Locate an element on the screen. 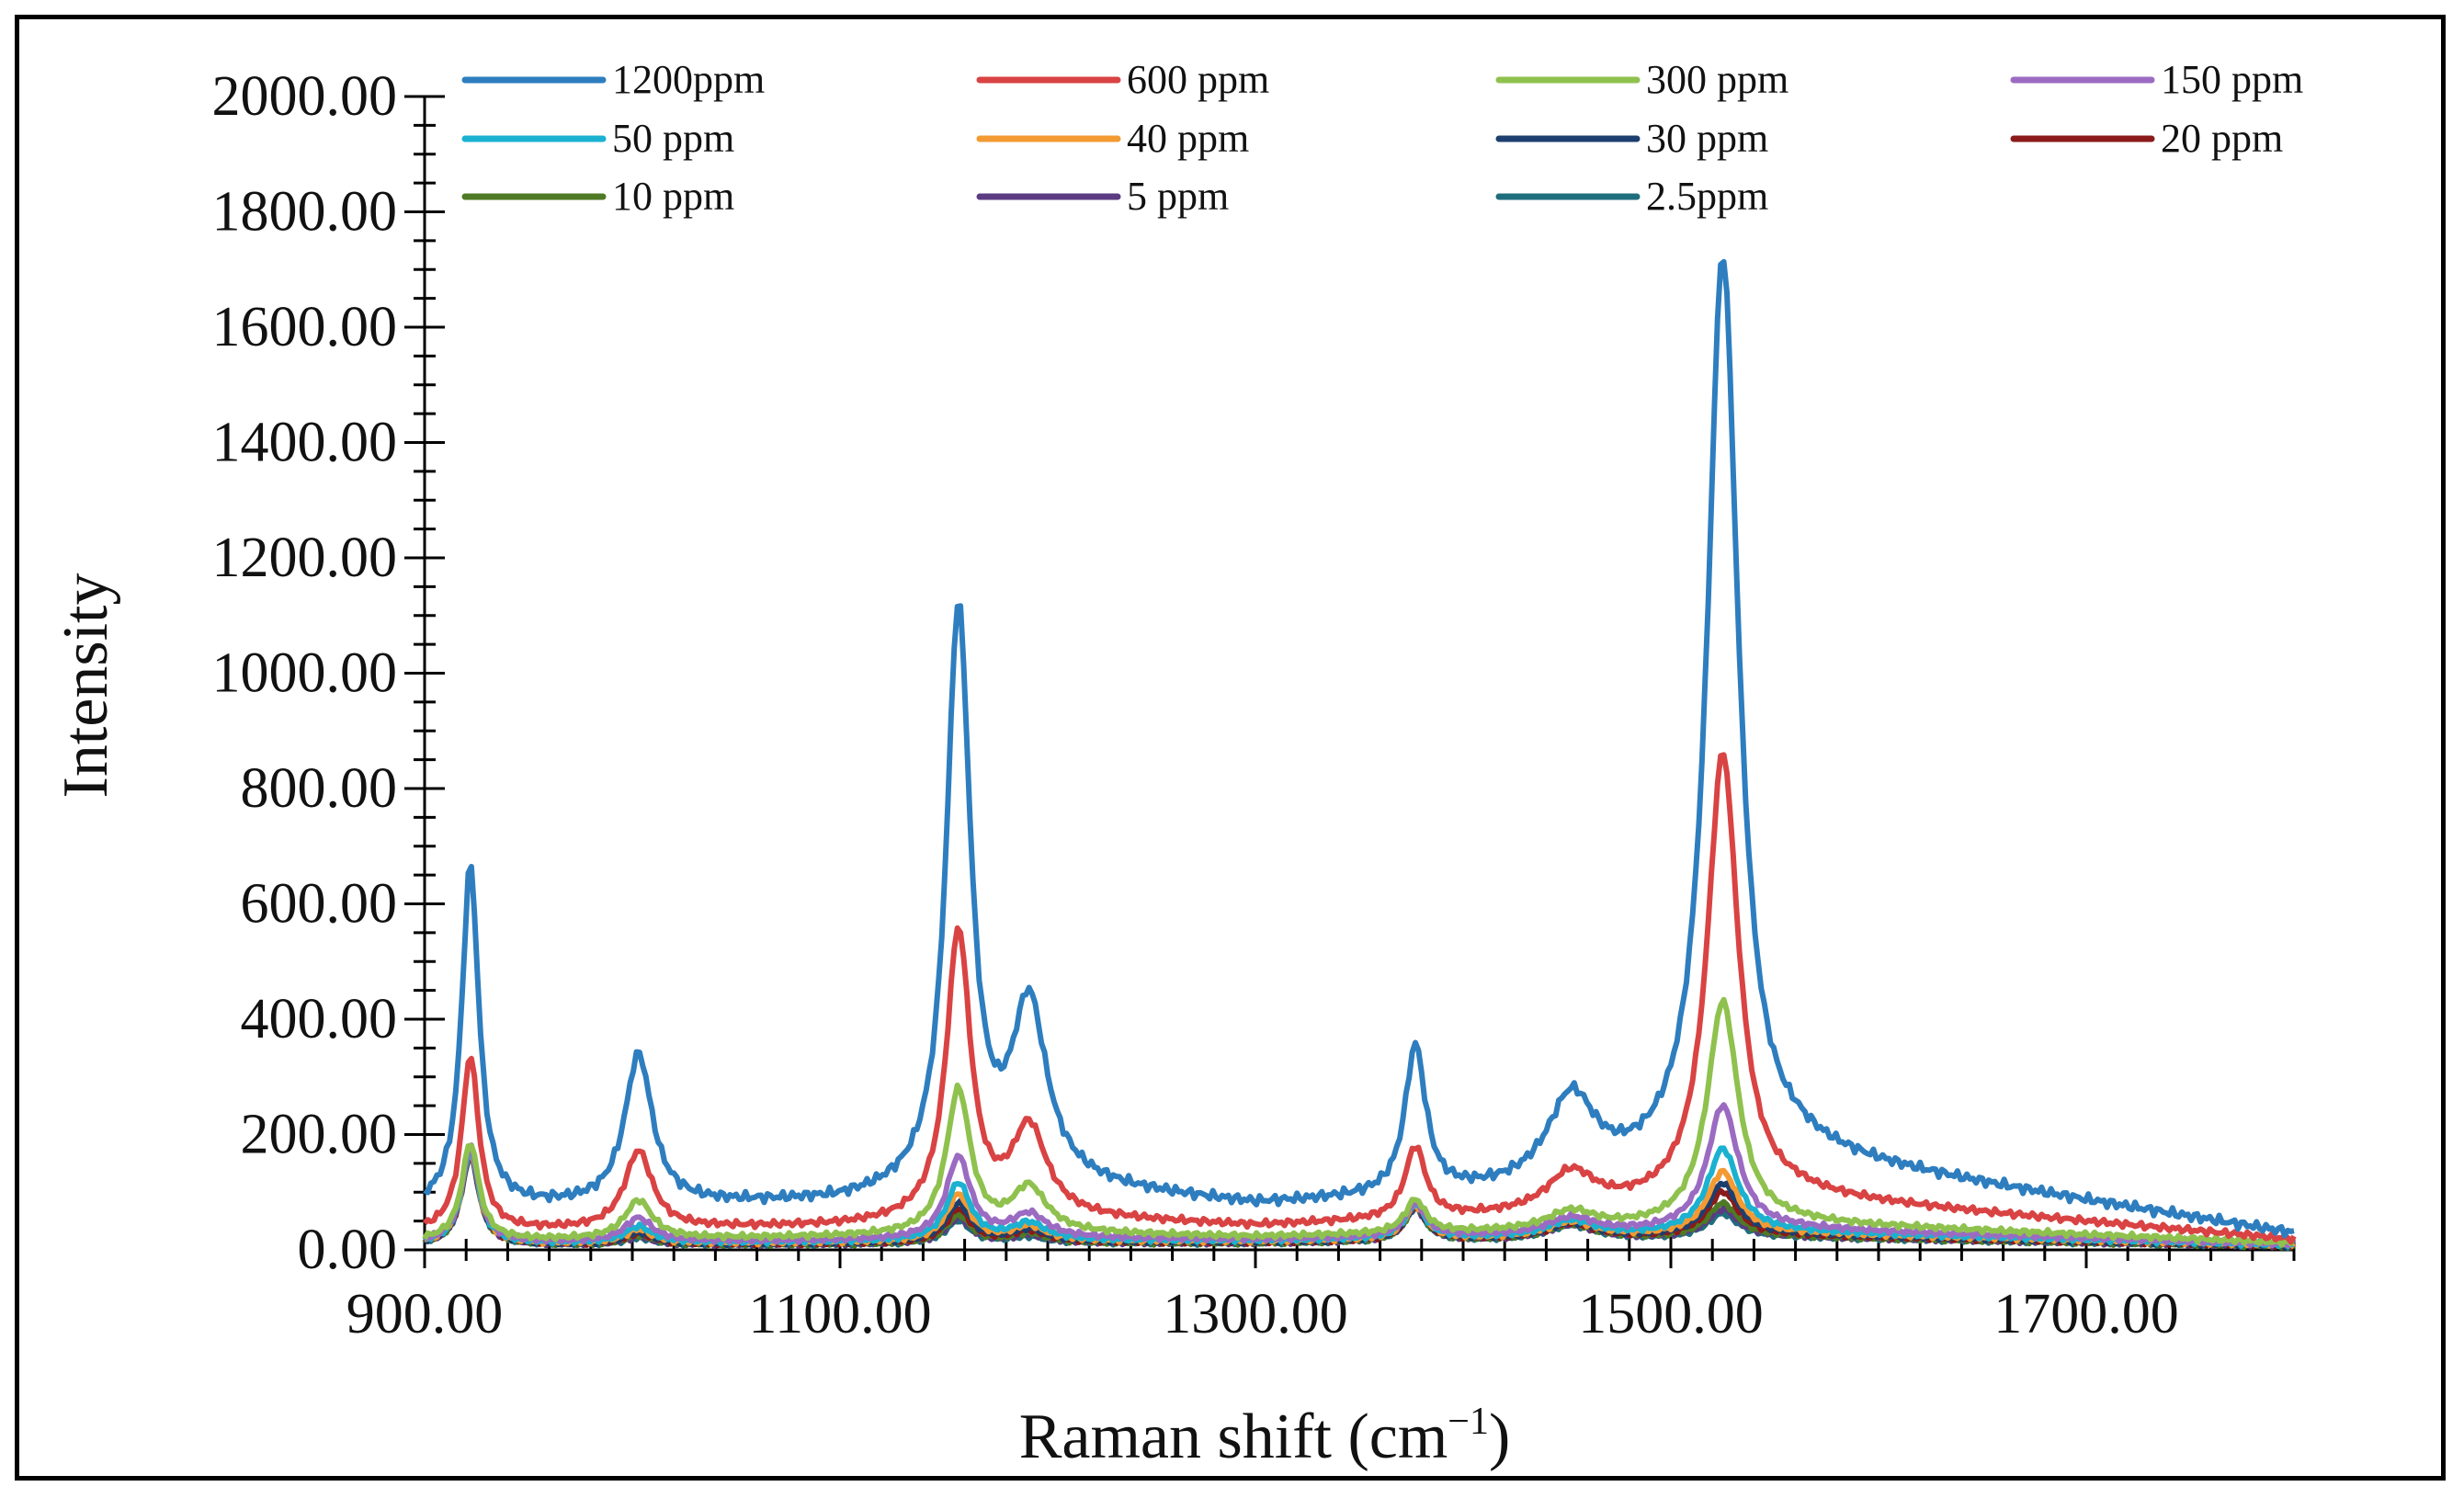  x-tick-label: 1300.00 is located at coordinates (1255, 1314).